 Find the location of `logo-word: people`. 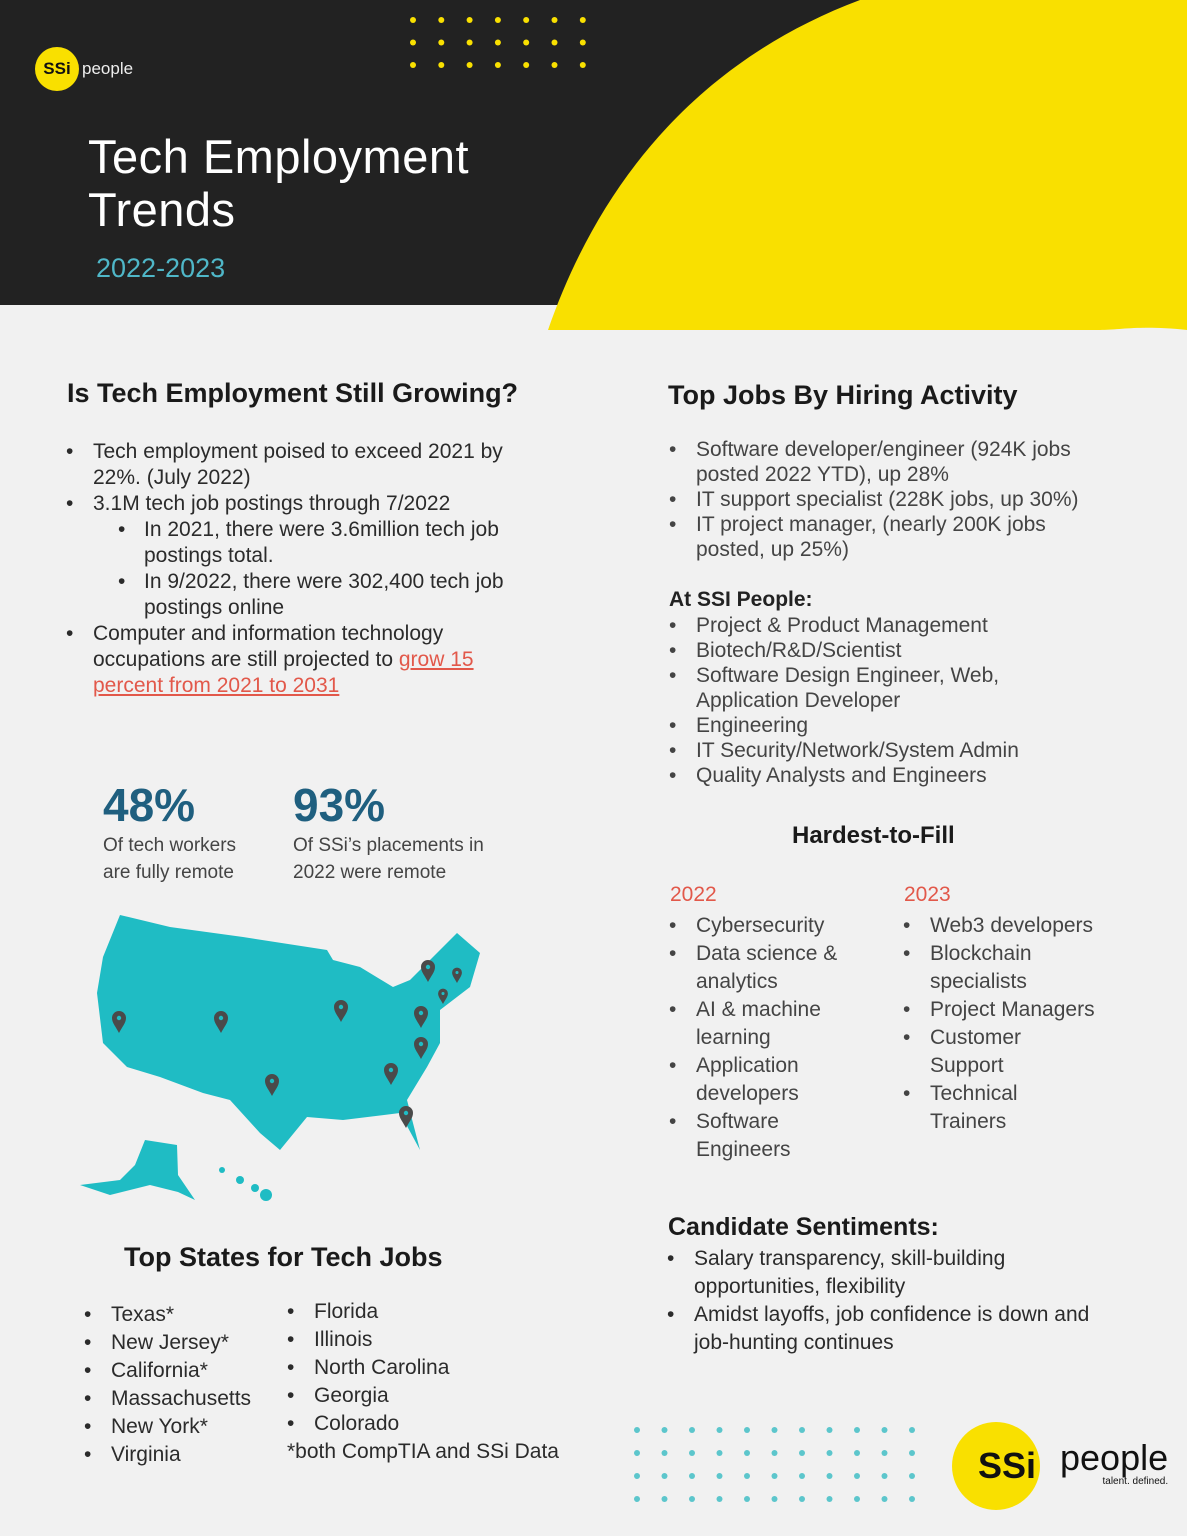

logo-word: people is located at coordinates (108, 68).